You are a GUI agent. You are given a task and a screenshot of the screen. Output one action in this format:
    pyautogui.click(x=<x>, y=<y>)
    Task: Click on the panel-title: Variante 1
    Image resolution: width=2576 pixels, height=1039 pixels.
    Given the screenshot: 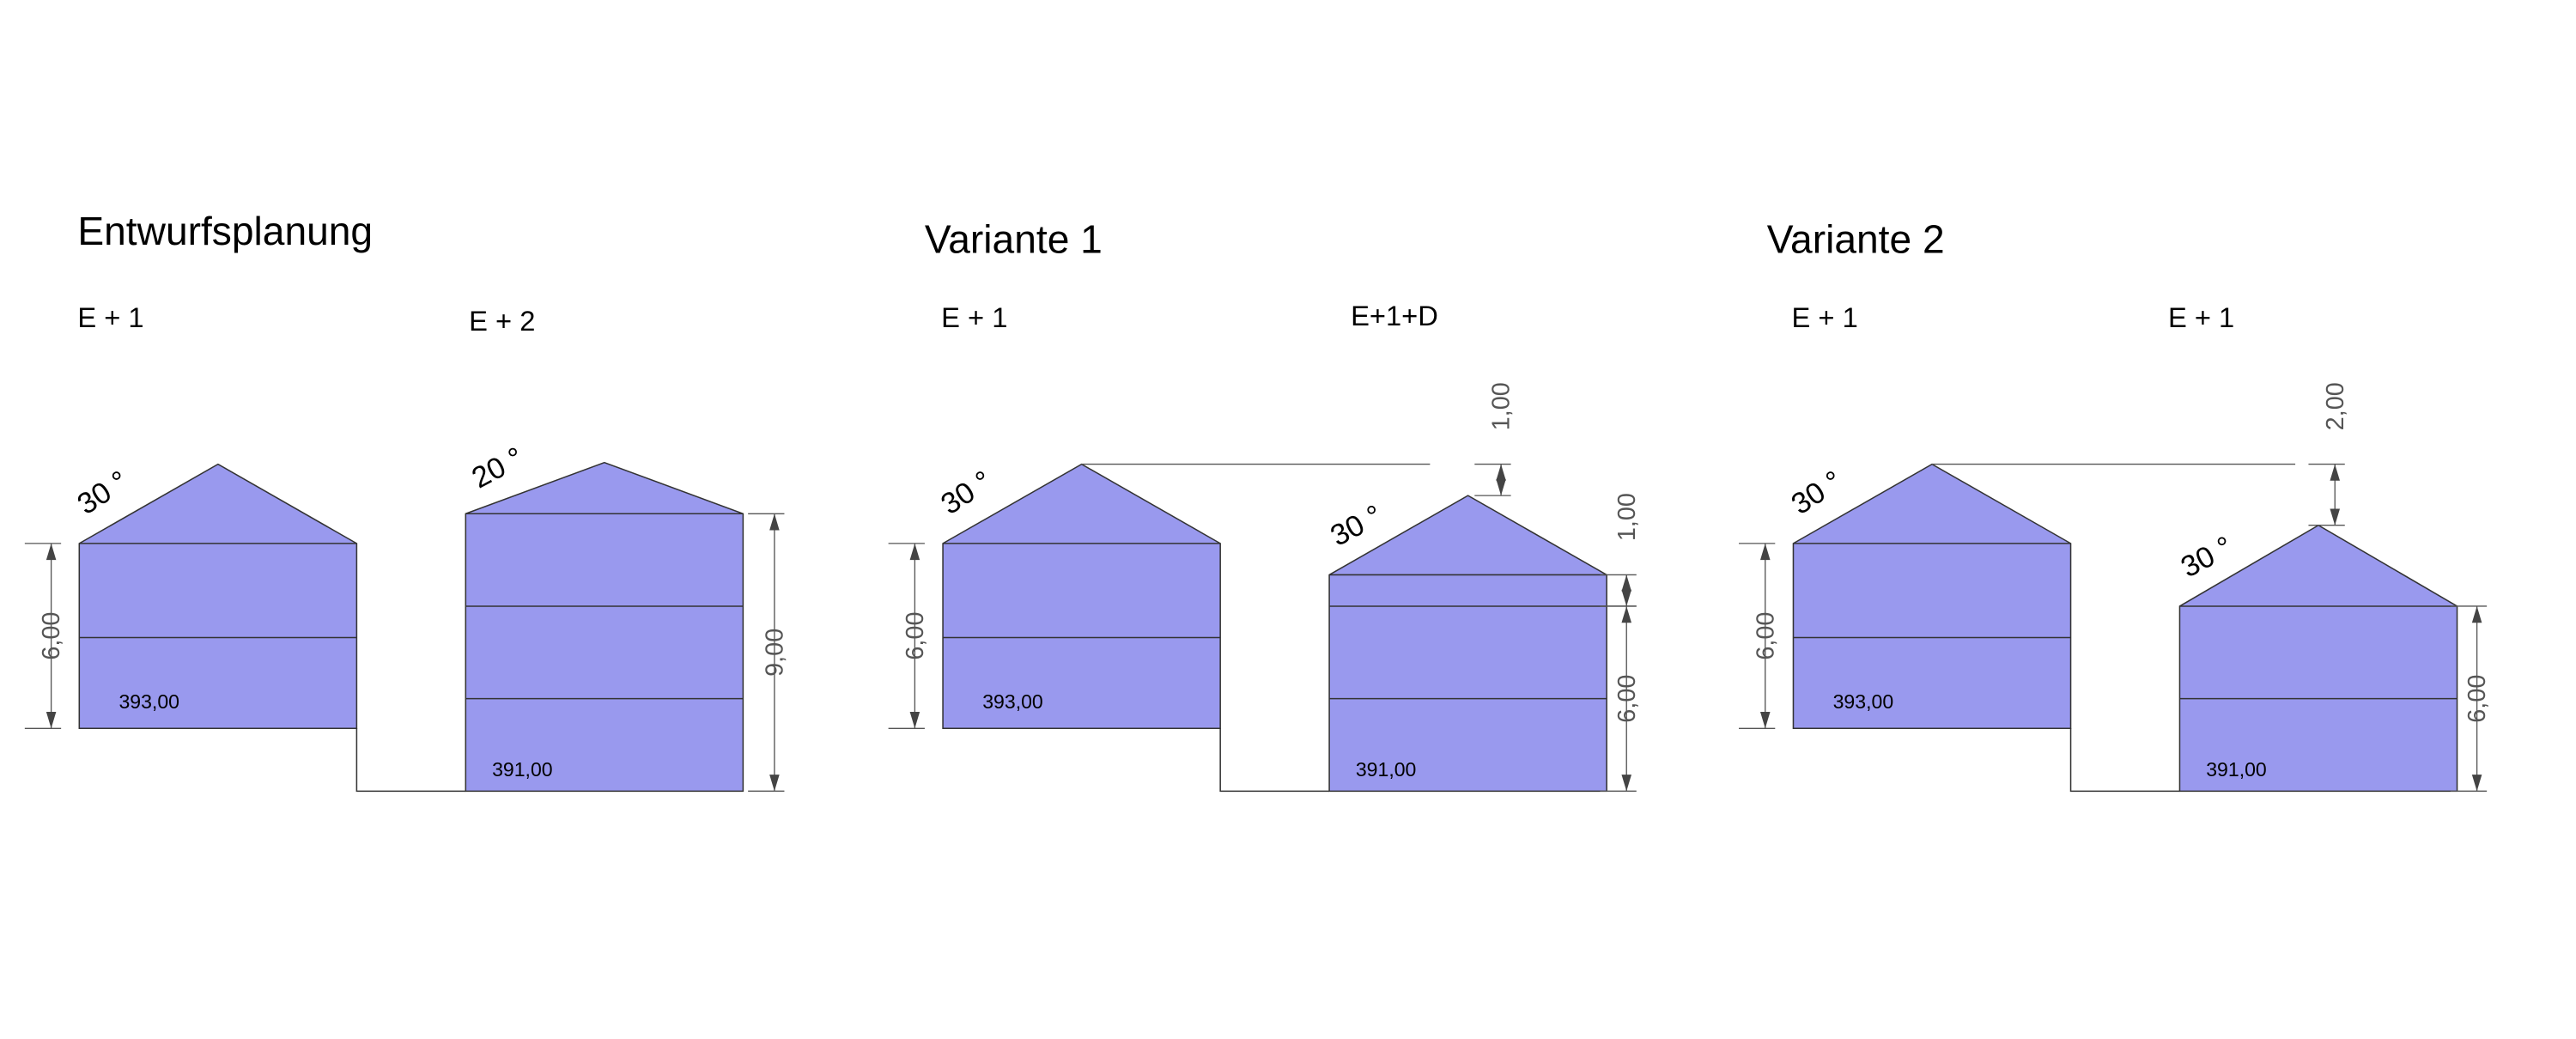 What is the action you would take?
    pyautogui.click(x=1014, y=239)
    